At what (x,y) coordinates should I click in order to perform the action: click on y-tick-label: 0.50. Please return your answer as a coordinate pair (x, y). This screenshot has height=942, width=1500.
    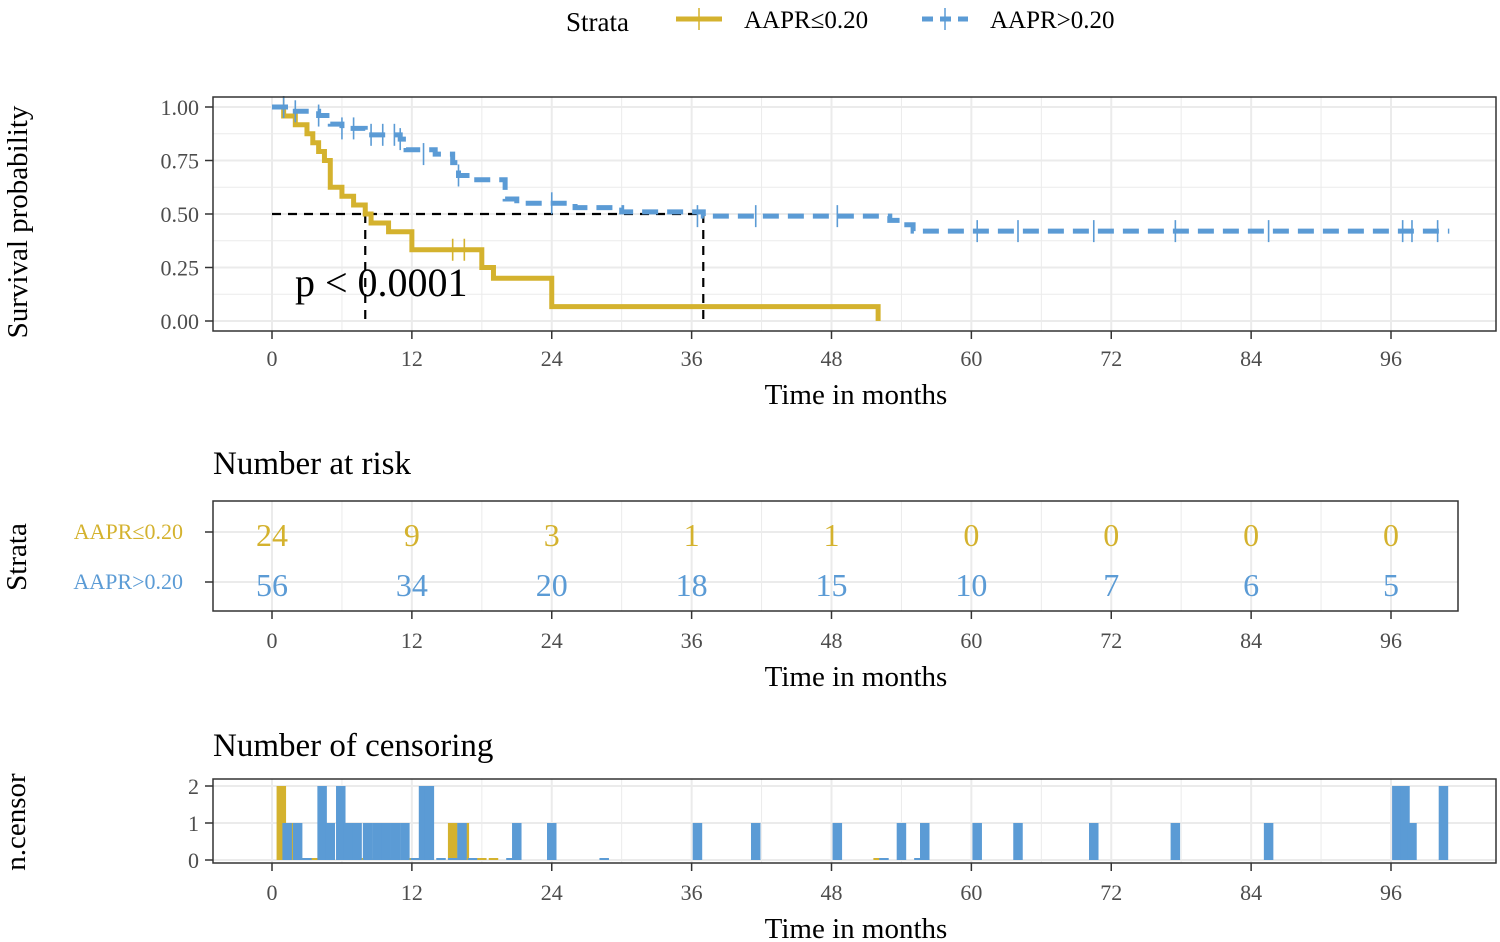
    Looking at the image, I should click on (180, 214).